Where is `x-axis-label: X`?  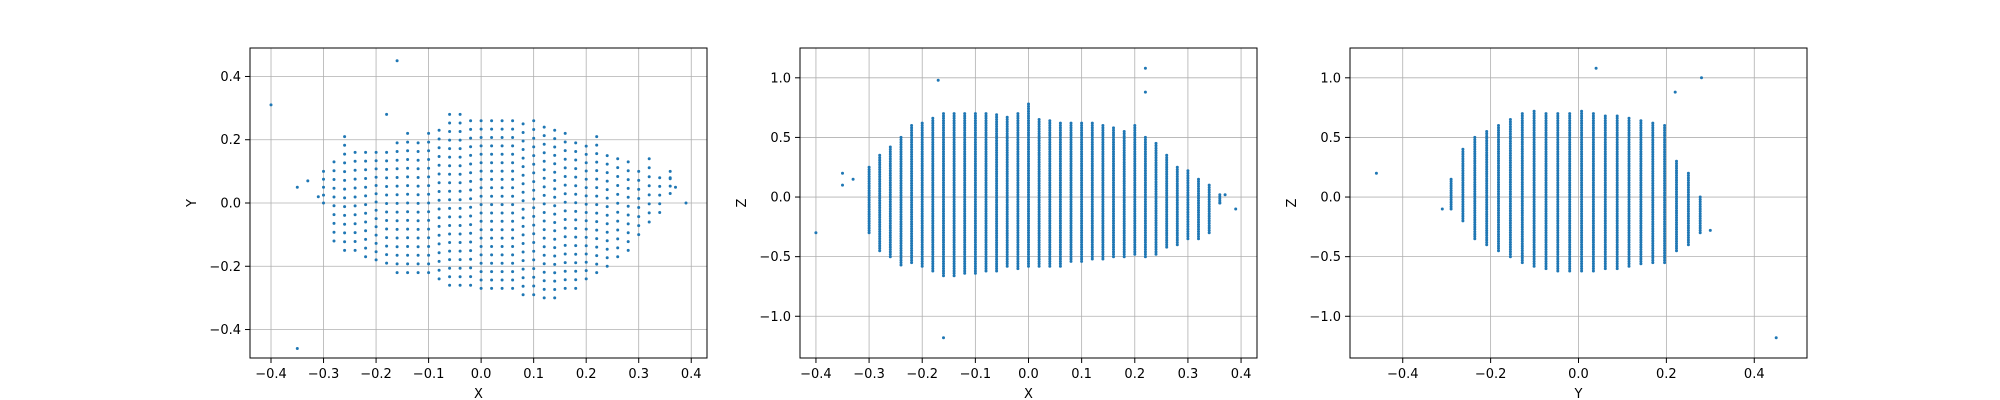 x-axis-label: X is located at coordinates (1028, 393).